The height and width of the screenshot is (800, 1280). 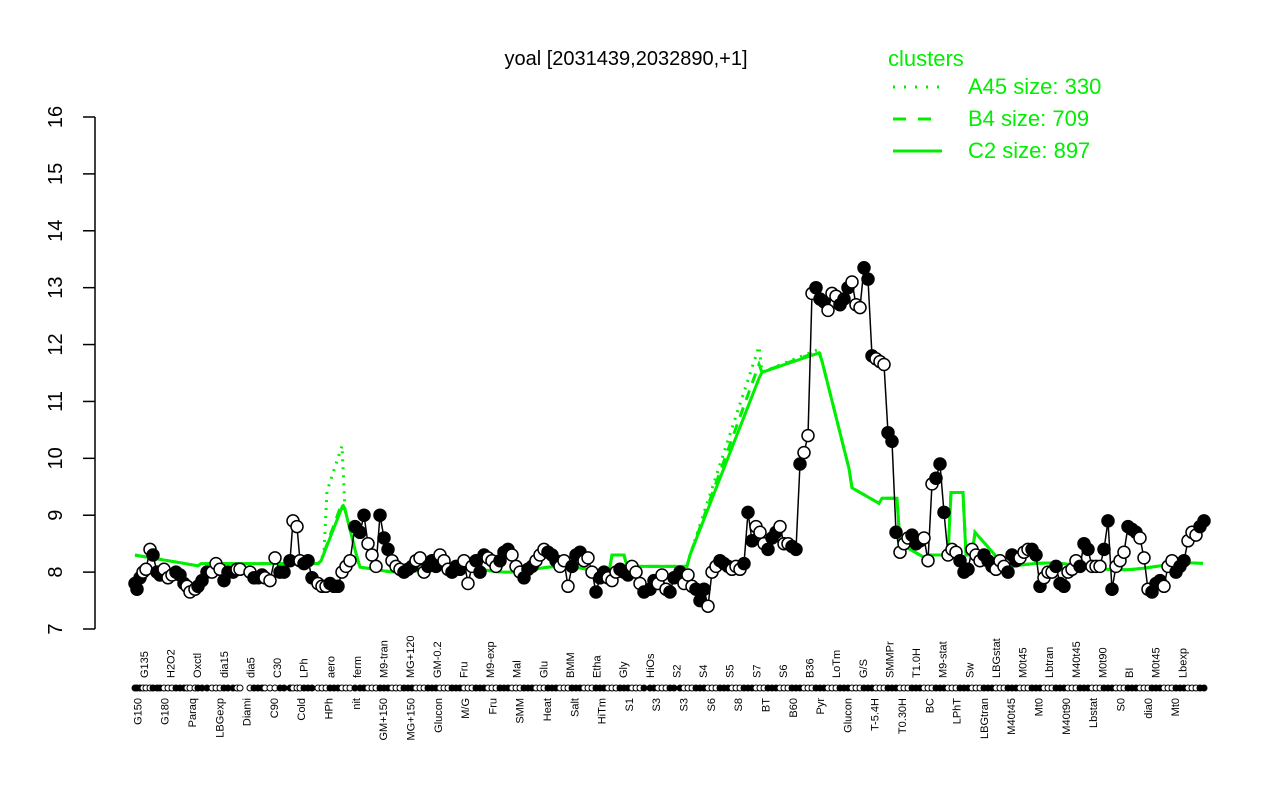 I want to click on x-tick-label: BI, so click(x=1130, y=673).